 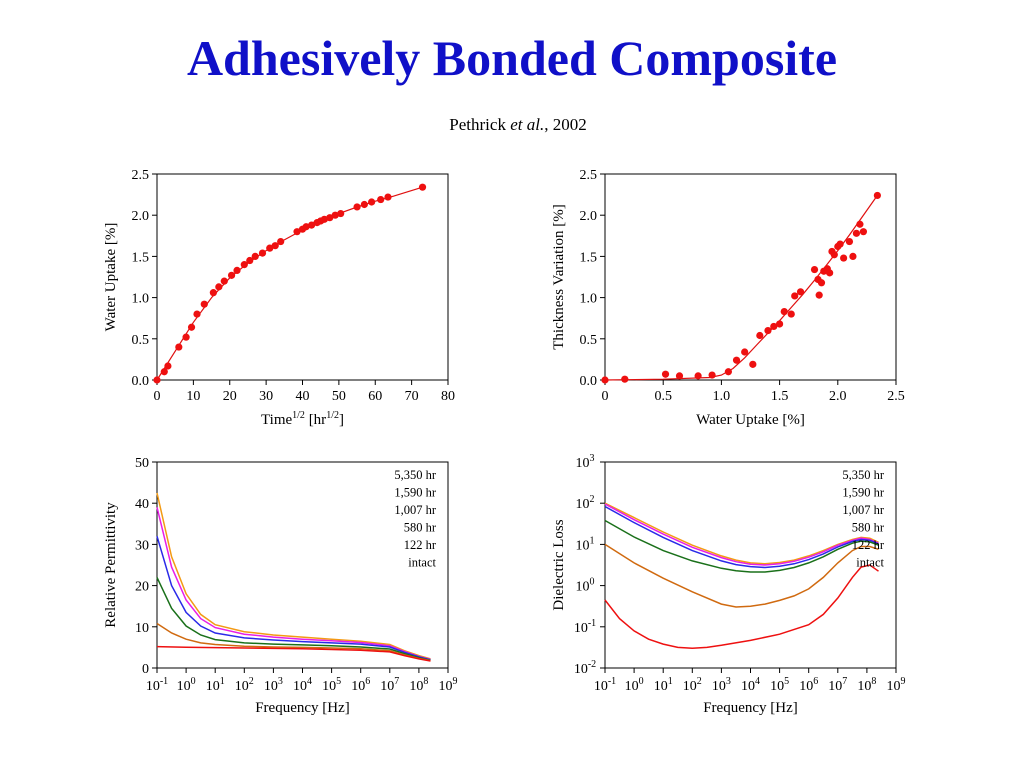 I want to click on y-axis-label: Dielectric Loss, so click(x=559, y=564).